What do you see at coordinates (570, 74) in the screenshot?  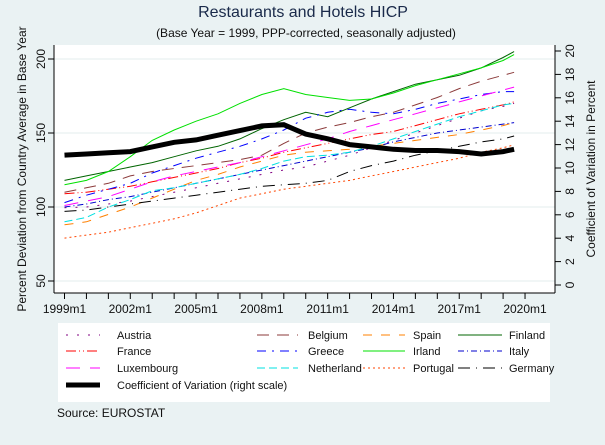 I see `y2-tick-label: 18` at bounding box center [570, 74].